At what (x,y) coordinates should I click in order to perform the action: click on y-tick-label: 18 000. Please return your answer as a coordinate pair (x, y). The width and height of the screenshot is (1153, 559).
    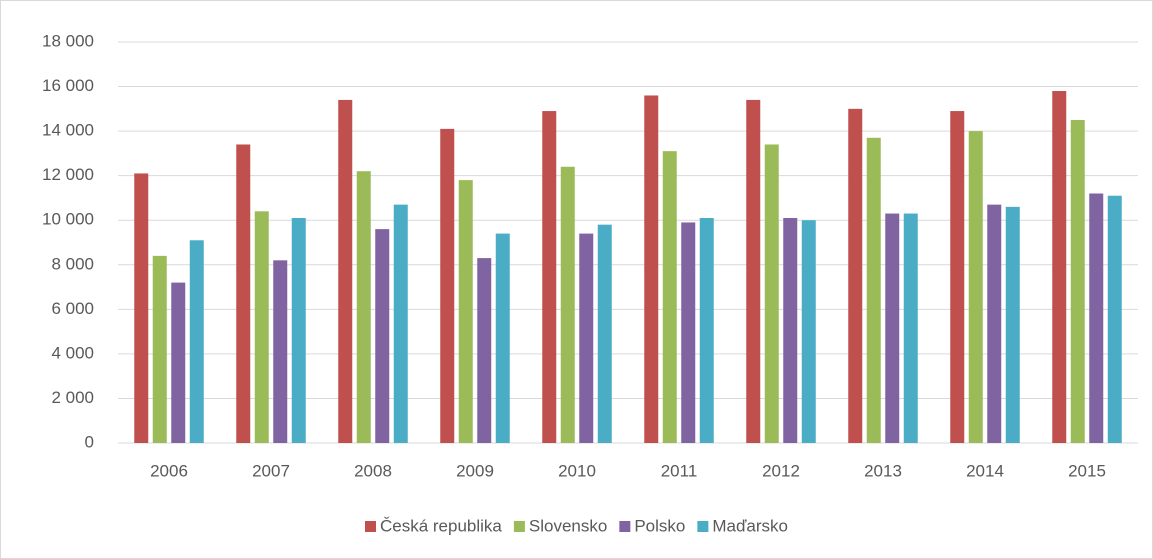
    Looking at the image, I should click on (68, 40).